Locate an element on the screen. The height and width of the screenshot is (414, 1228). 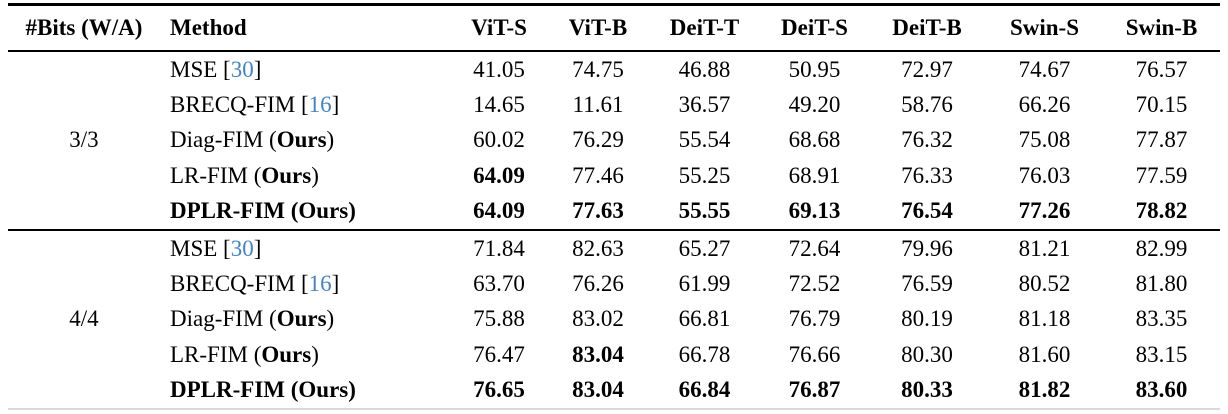
method-cell: MSE [30] is located at coordinates (216, 69).